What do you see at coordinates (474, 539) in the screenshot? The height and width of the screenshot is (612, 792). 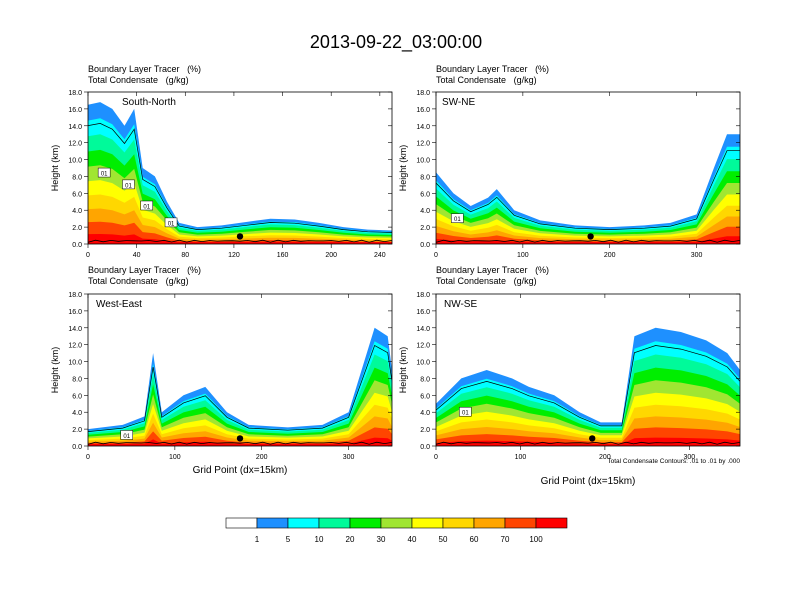 I see `colorbar-label: 60` at bounding box center [474, 539].